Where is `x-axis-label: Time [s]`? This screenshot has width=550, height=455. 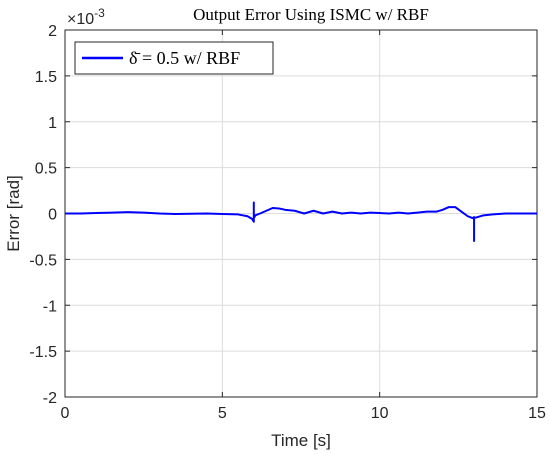
x-axis-label: Time [s] is located at coordinates (301, 440).